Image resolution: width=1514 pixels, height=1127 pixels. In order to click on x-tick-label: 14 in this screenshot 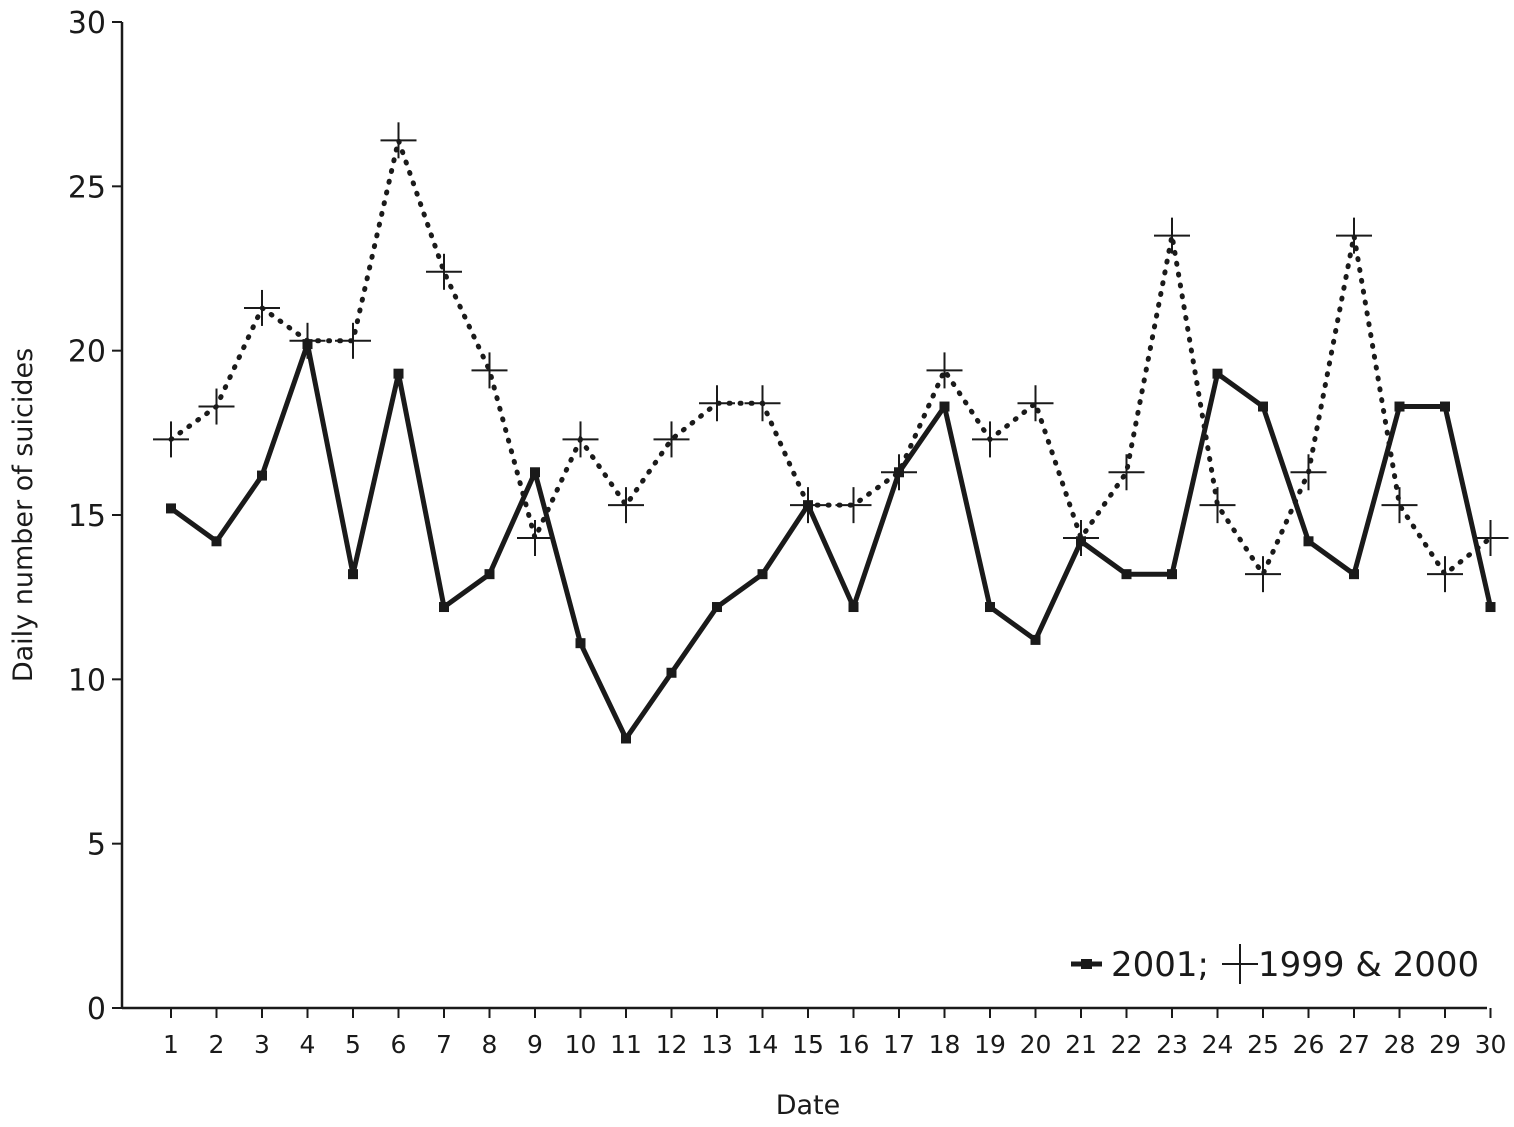, I will do `click(763, 1044)`.